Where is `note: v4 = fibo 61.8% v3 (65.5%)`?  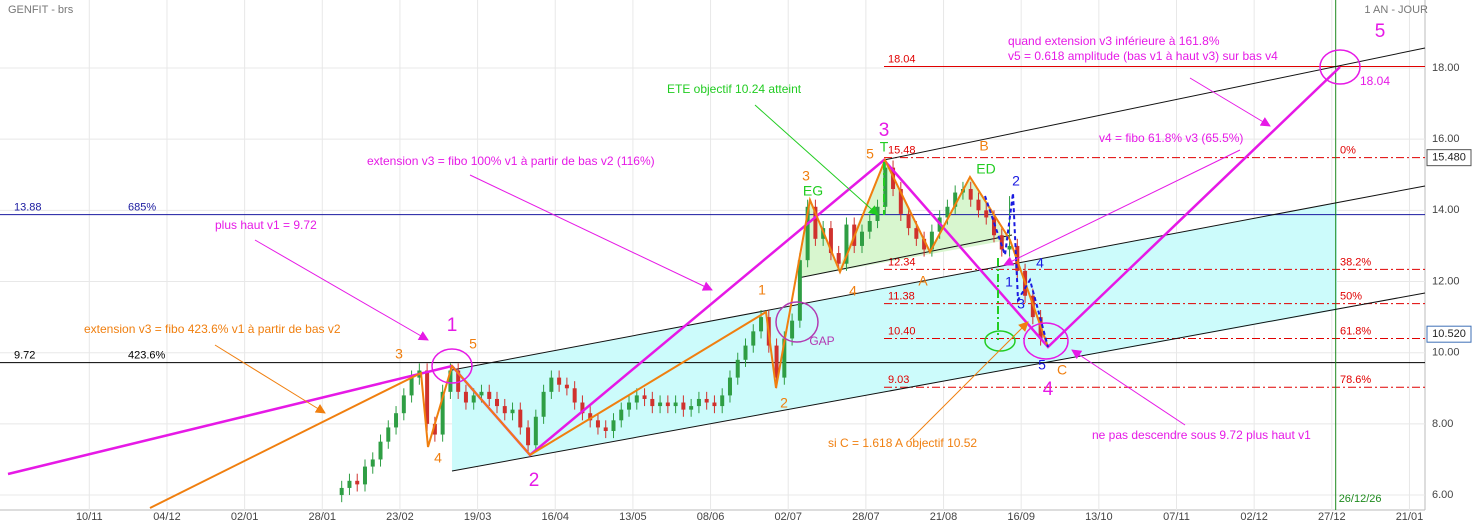 note: v4 = fibo 61.8% v3 (65.5%) is located at coordinates (1171, 138).